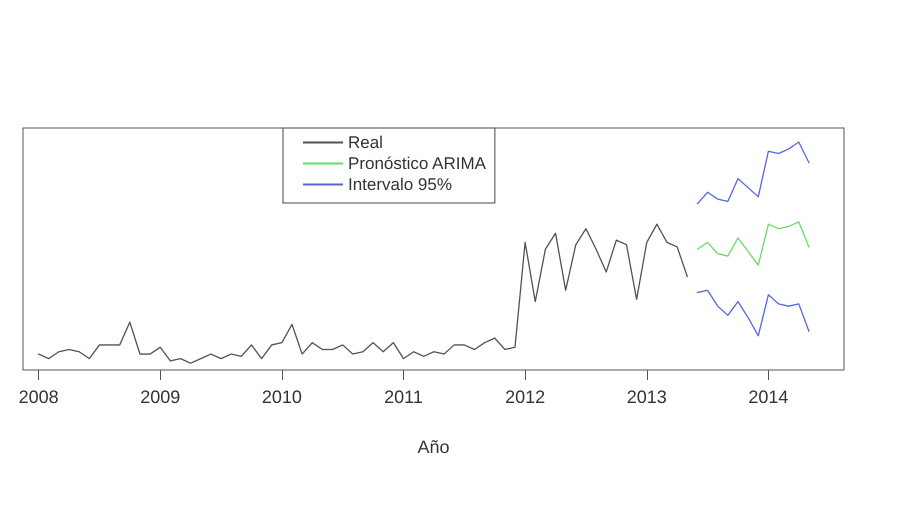  I want to click on x-tick-label: 2008, so click(38, 397).